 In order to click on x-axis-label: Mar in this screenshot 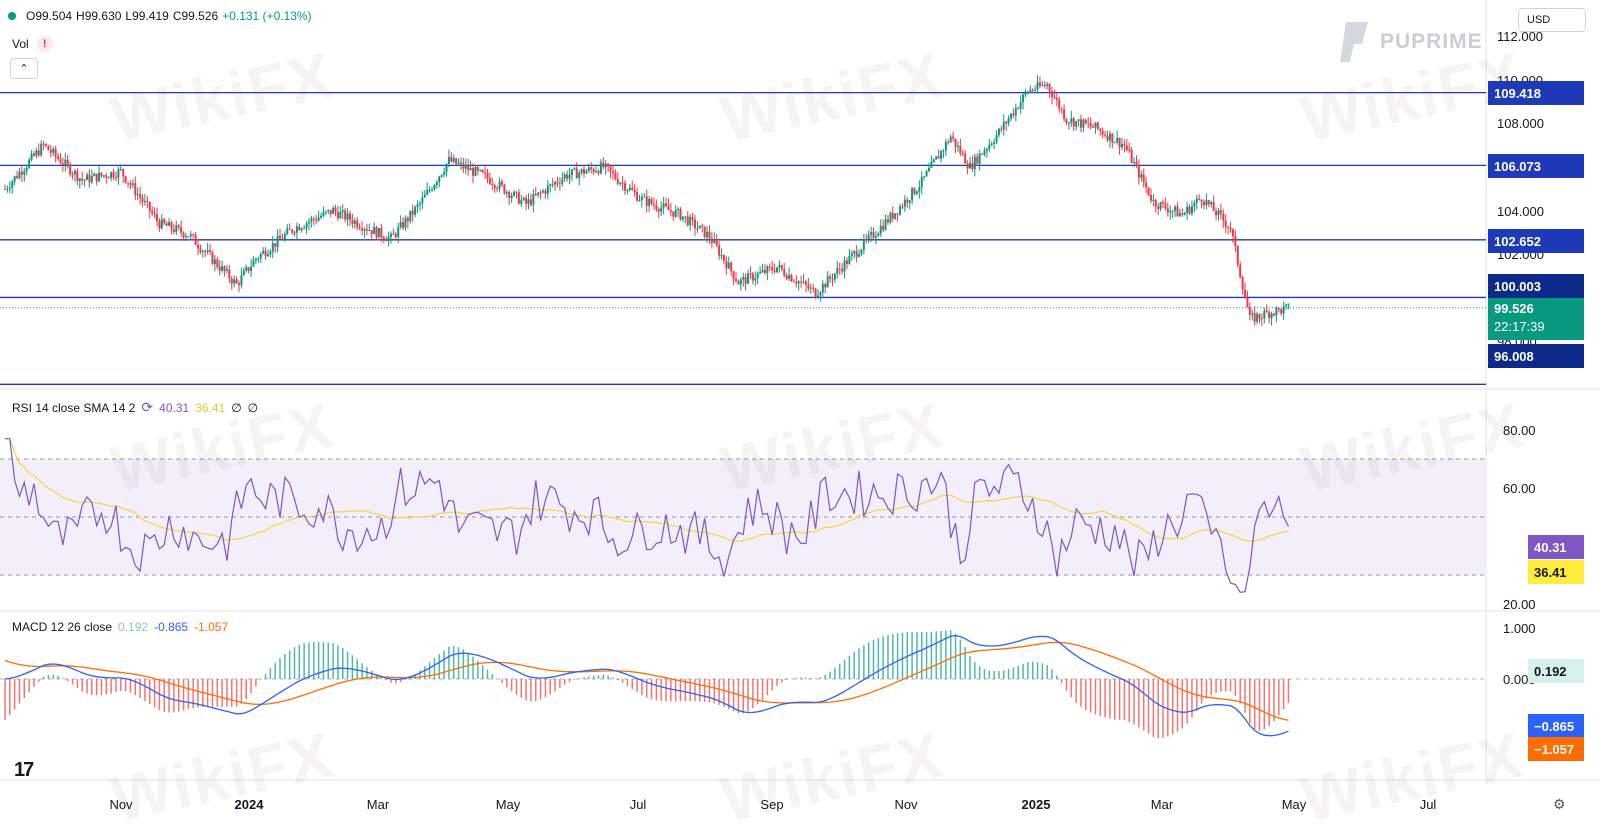, I will do `click(378, 804)`.